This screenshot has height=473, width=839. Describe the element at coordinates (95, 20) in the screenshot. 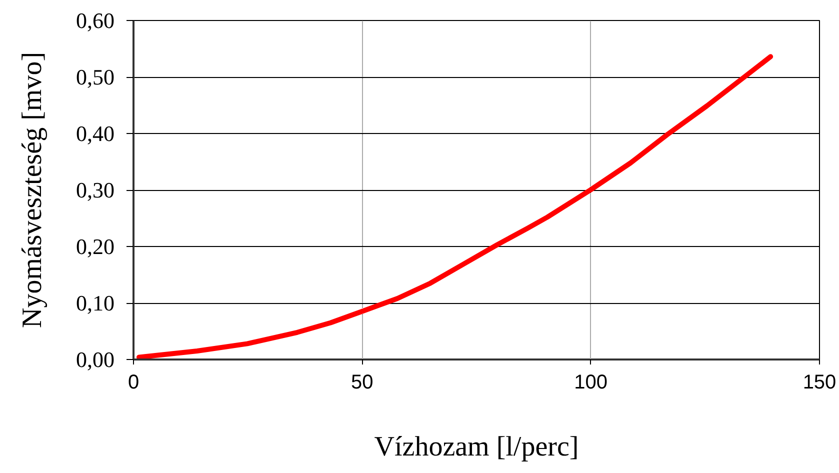

I see `y-tick-label: 0,60` at that location.